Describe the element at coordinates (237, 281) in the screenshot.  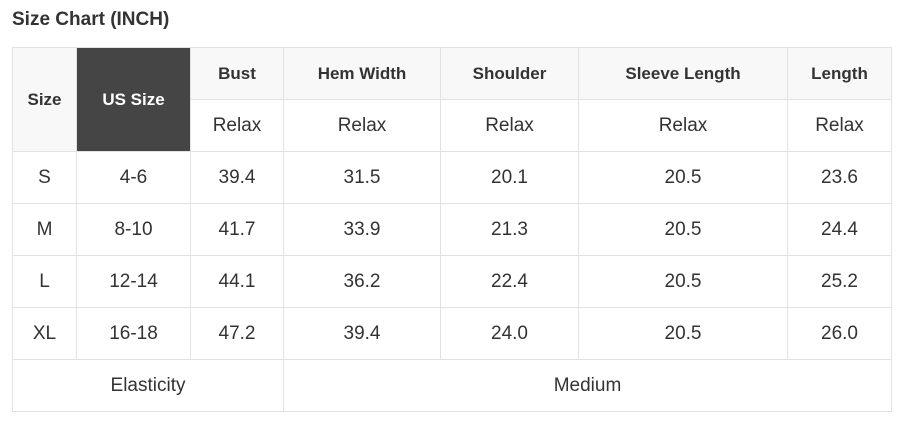
I see `table-cell: 44.1` at that location.